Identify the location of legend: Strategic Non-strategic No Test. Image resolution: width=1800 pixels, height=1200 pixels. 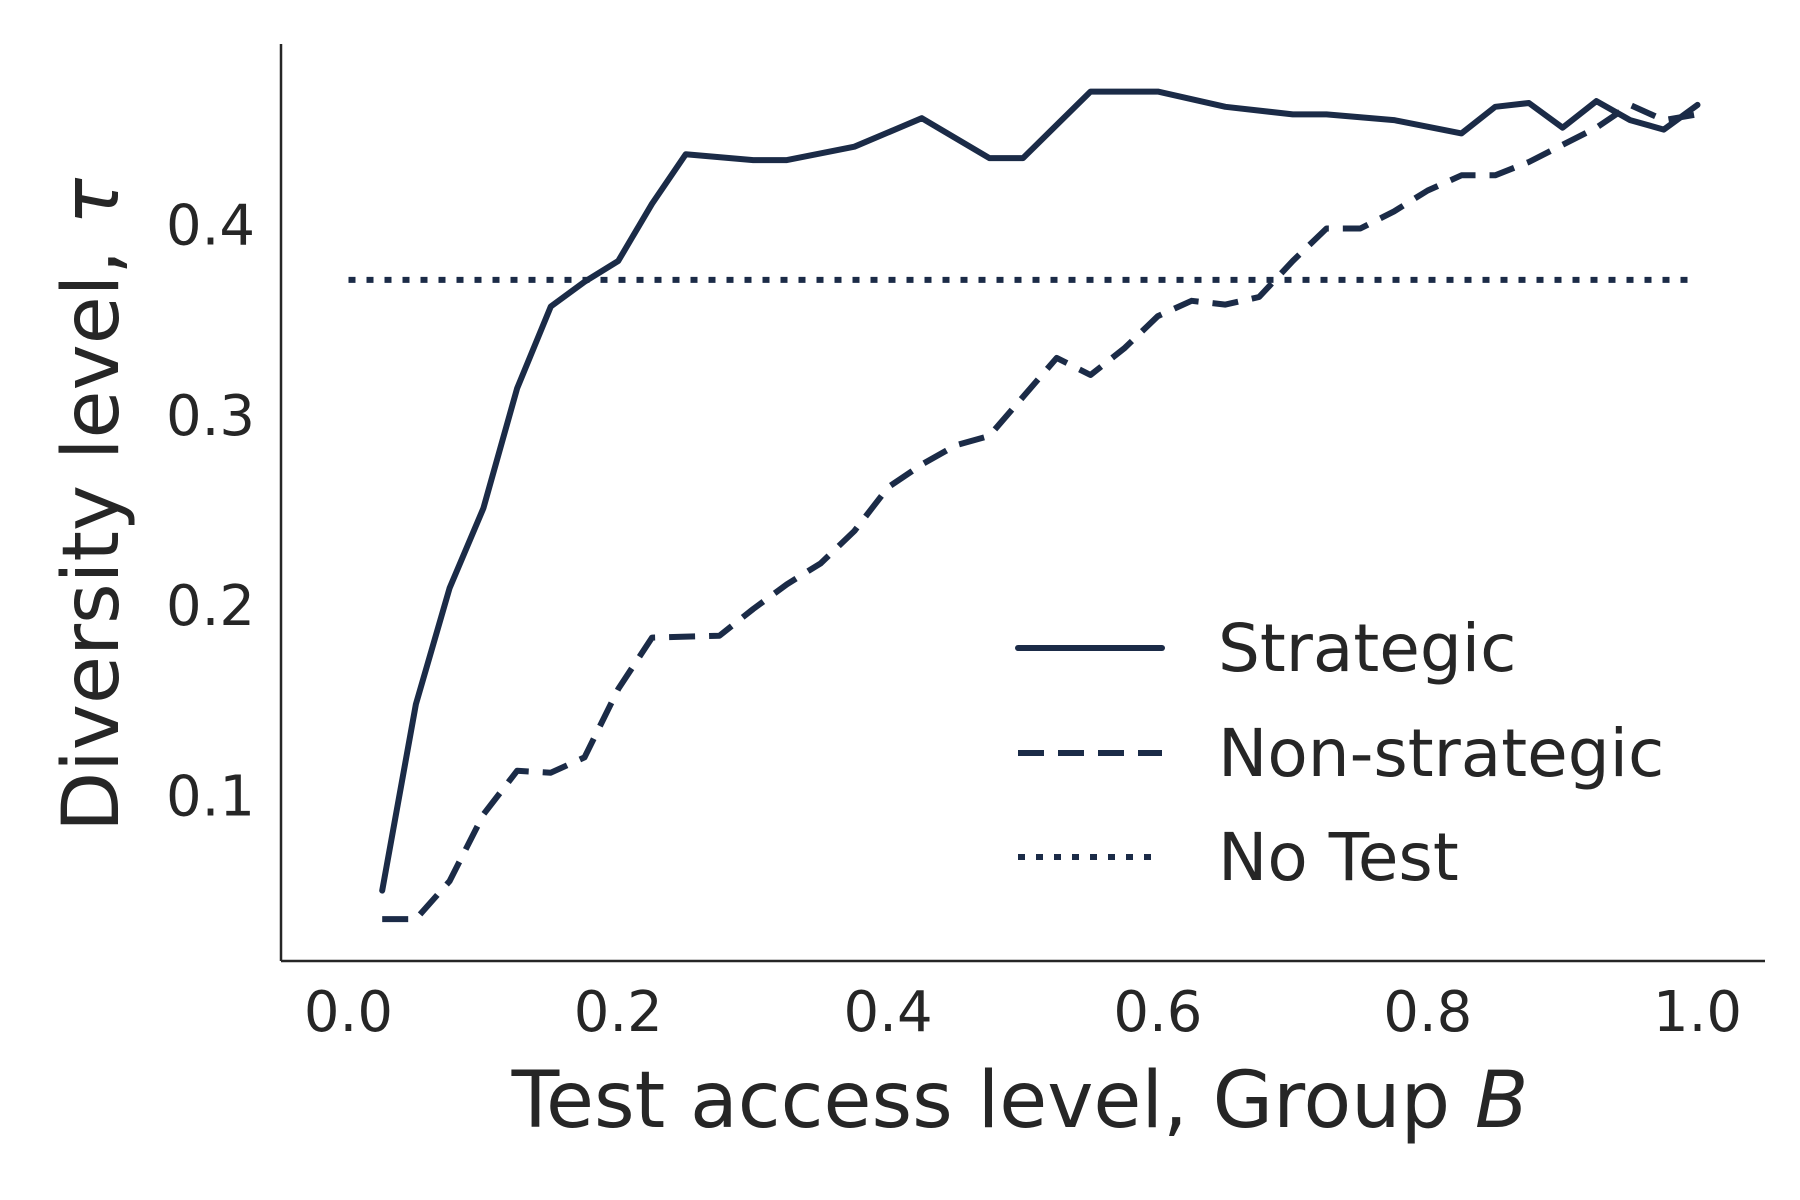
(1339, 753).